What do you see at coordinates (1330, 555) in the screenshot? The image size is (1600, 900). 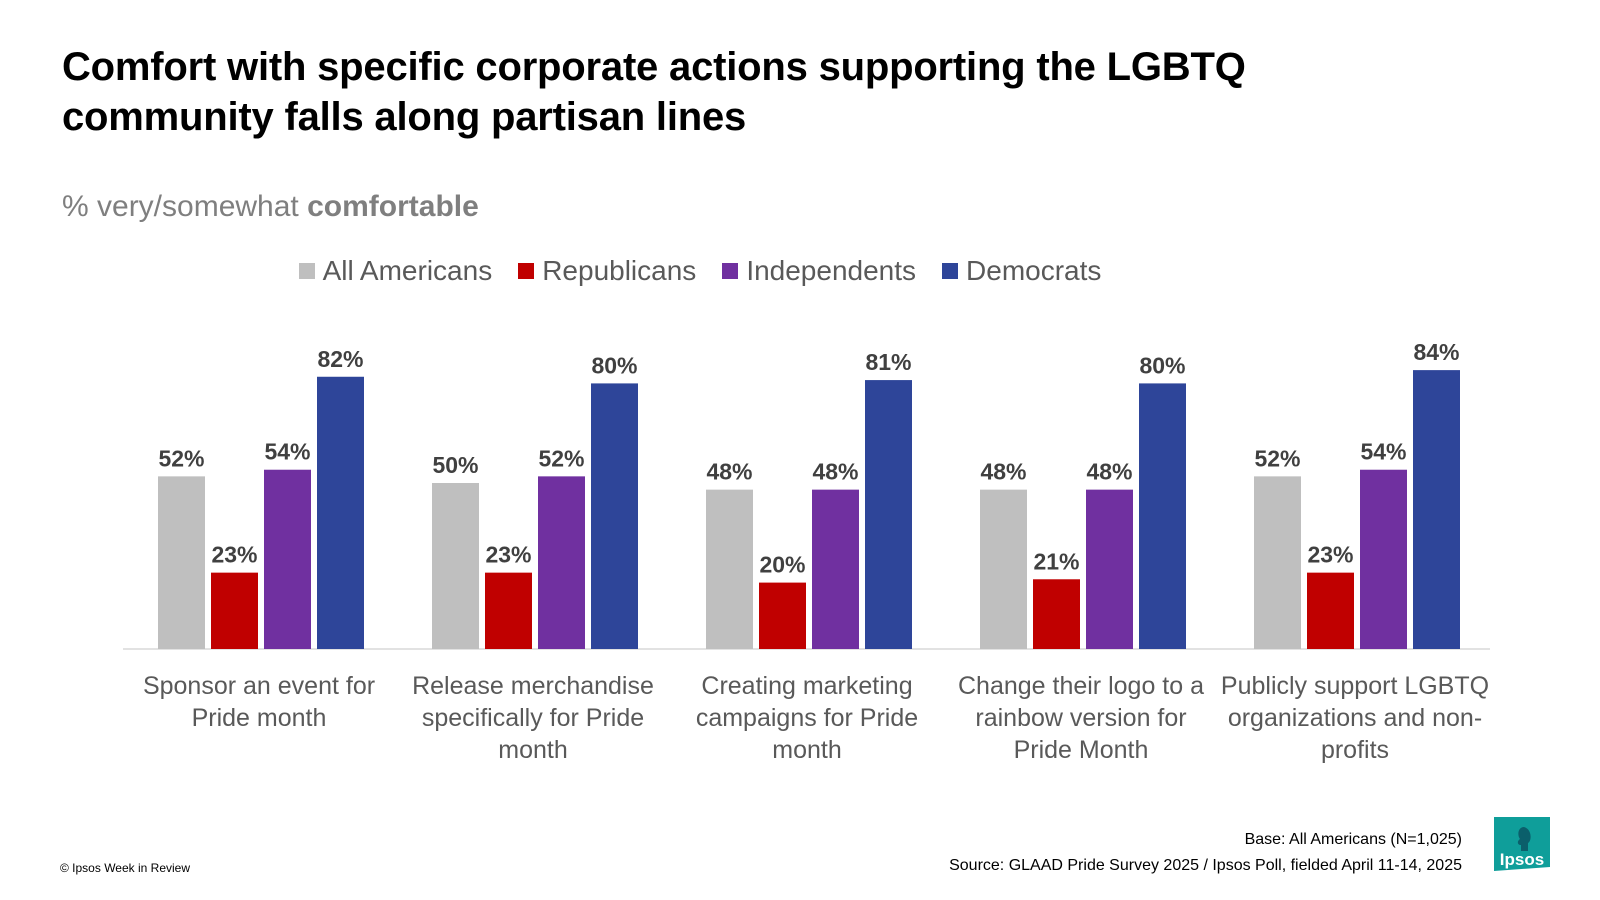 I see `data-label-republicans-5: 23%` at bounding box center [1330, 555].